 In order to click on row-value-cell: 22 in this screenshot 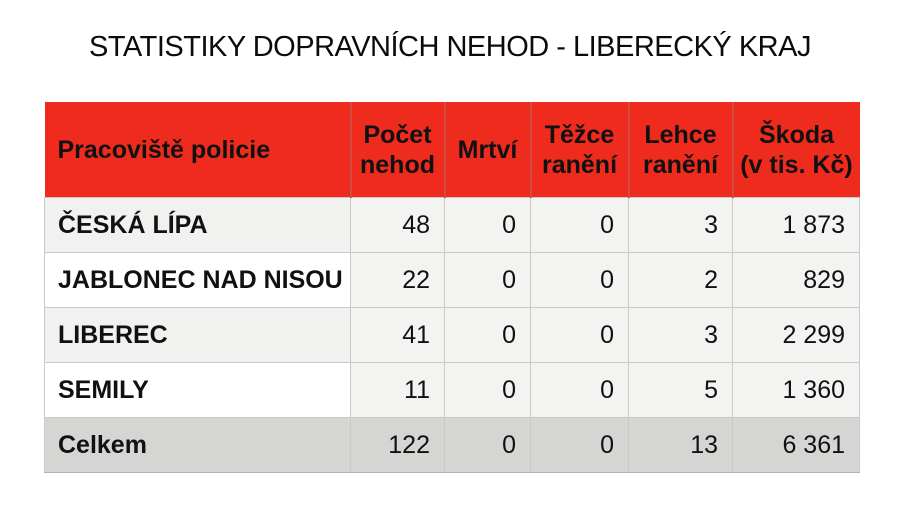, I will do `click(397, 280)`.